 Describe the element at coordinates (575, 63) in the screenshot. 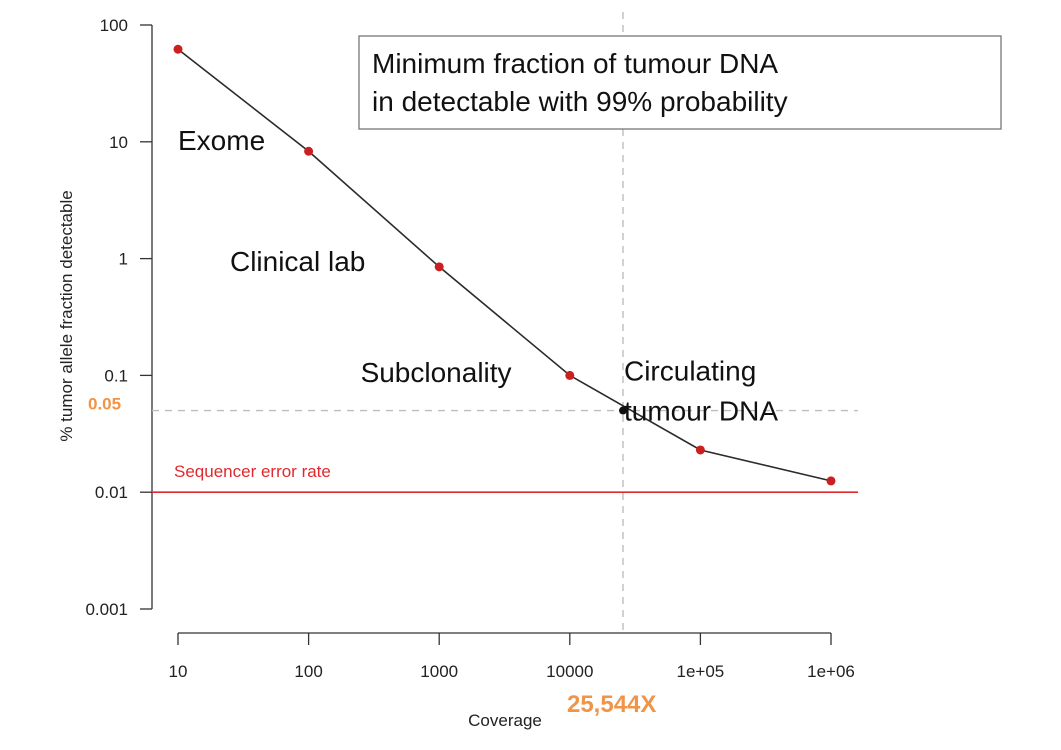

I see `legend-box-line: Minimum fraction of tumour DNA` at that location.